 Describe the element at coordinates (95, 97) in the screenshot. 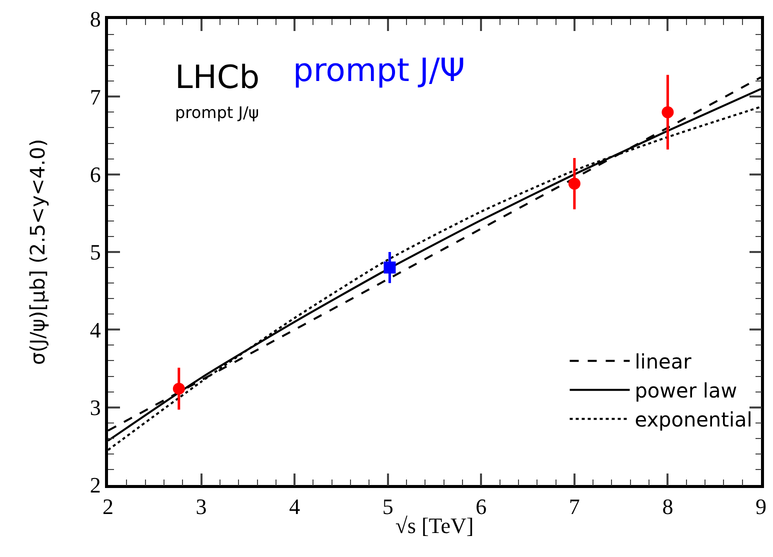

I see `y-tick-label: 7` at that location.